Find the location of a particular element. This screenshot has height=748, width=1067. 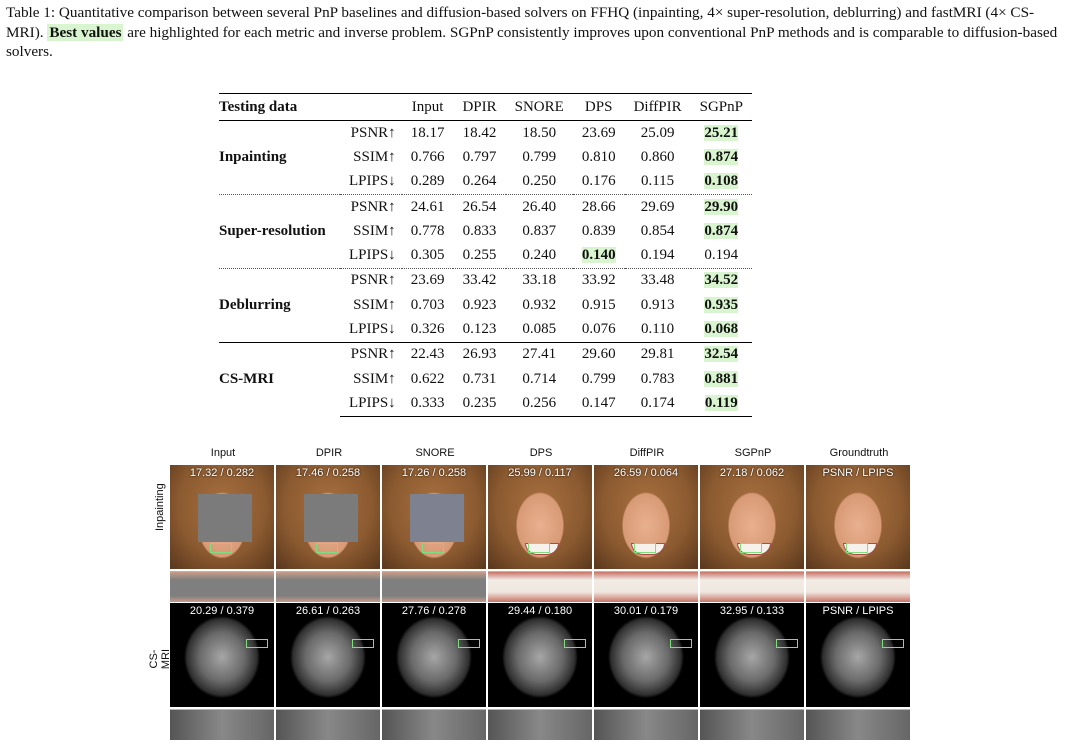

table-cell: 0.874 is located at coordinates (721, 157).